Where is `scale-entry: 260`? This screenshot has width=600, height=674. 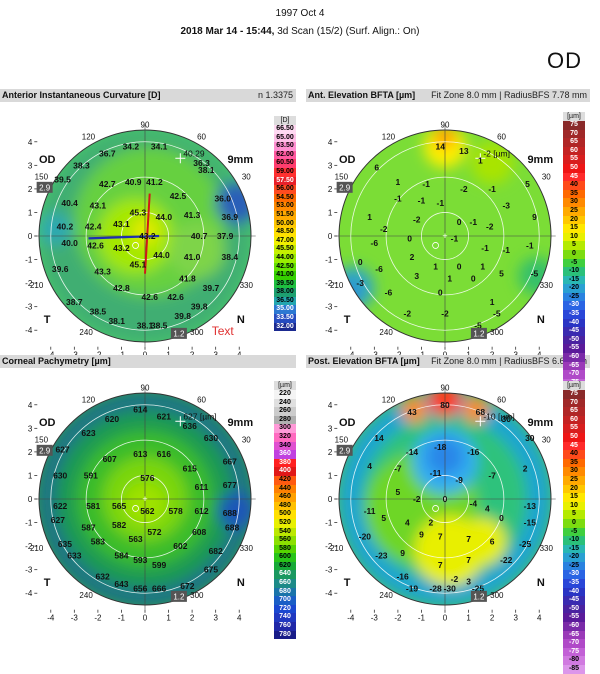
scale-entry: 260 is located at coordinates (285, 411).